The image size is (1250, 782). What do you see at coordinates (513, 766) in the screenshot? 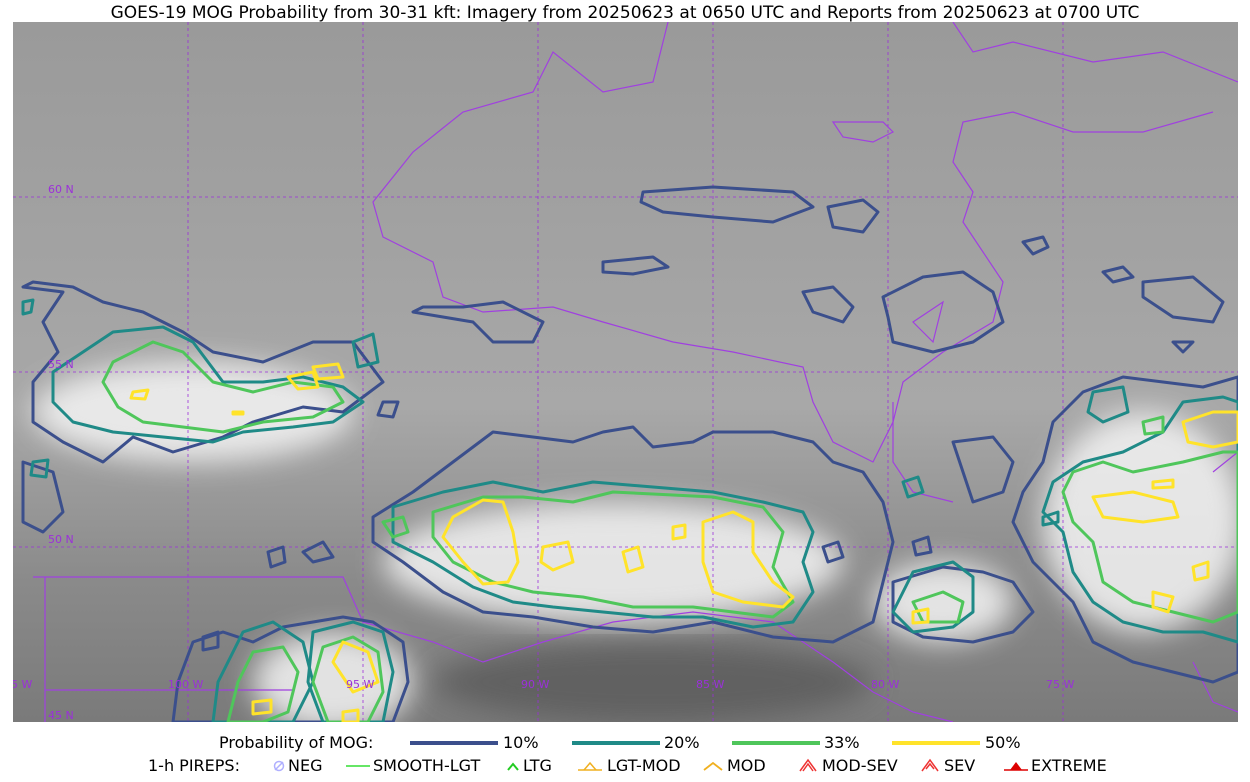
I see `ltg-icon` at bounding box center [513, 766].